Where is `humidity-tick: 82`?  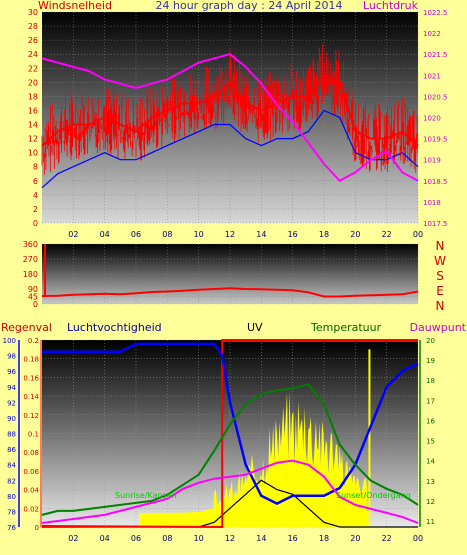 humidity-tick: 82 is located at coordinates (11, 481).